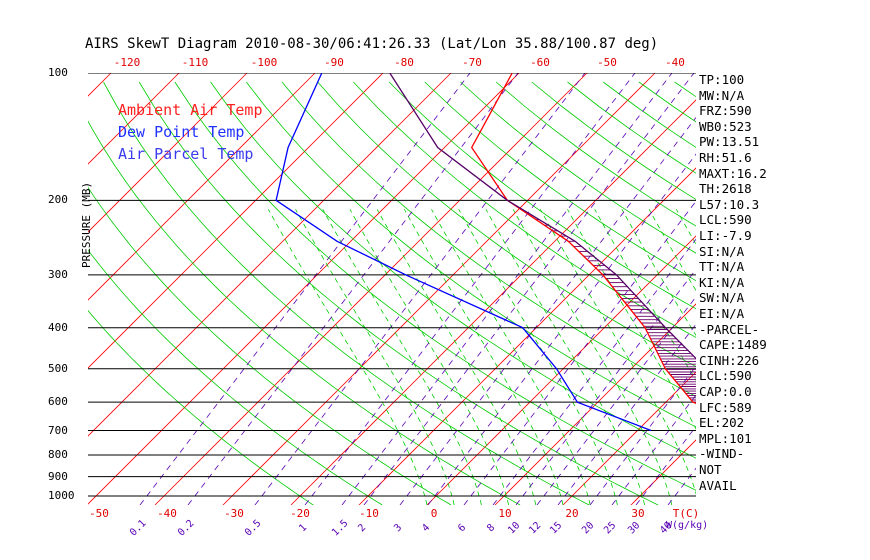  What do you see at coordinates (637, 513) in the screenshot?
I see `bottom-temp-tick: 30` at bounding box center [637, 513].